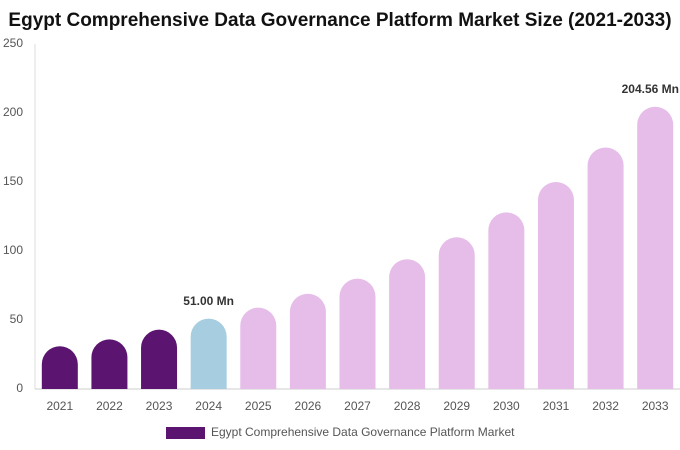 This screenshot has height=450, width=680. What do you see at coordinates (19, 388) in the screenshot?
I see `y-tick-label: 0` at bounding box center [19, 388].